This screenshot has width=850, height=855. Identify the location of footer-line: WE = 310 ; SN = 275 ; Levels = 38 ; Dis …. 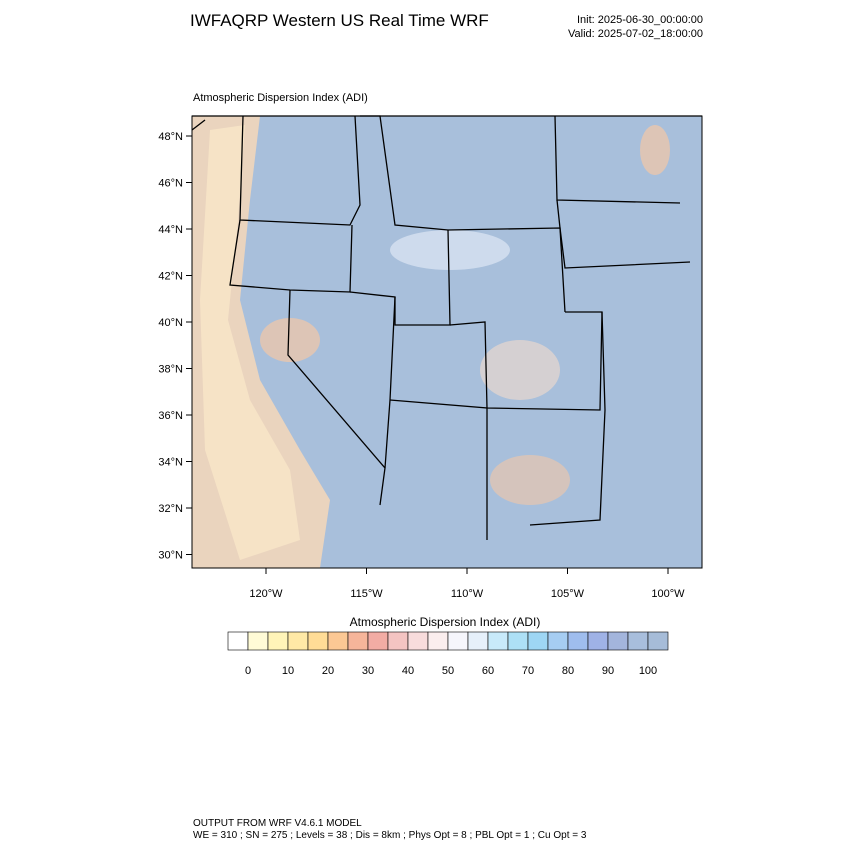
(390, 835).